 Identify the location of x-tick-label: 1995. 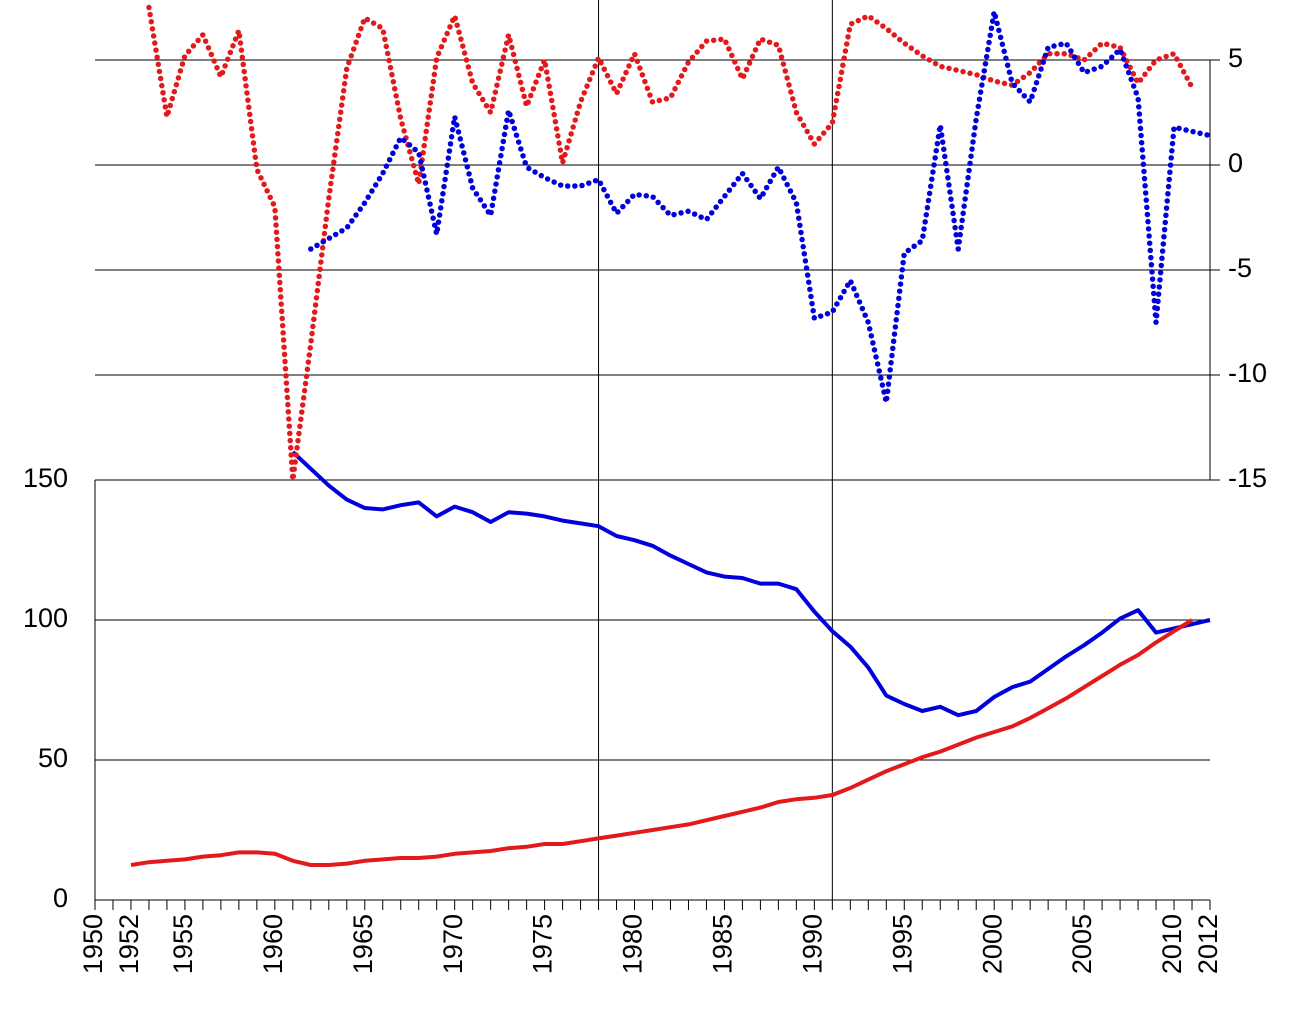
(902, 944).